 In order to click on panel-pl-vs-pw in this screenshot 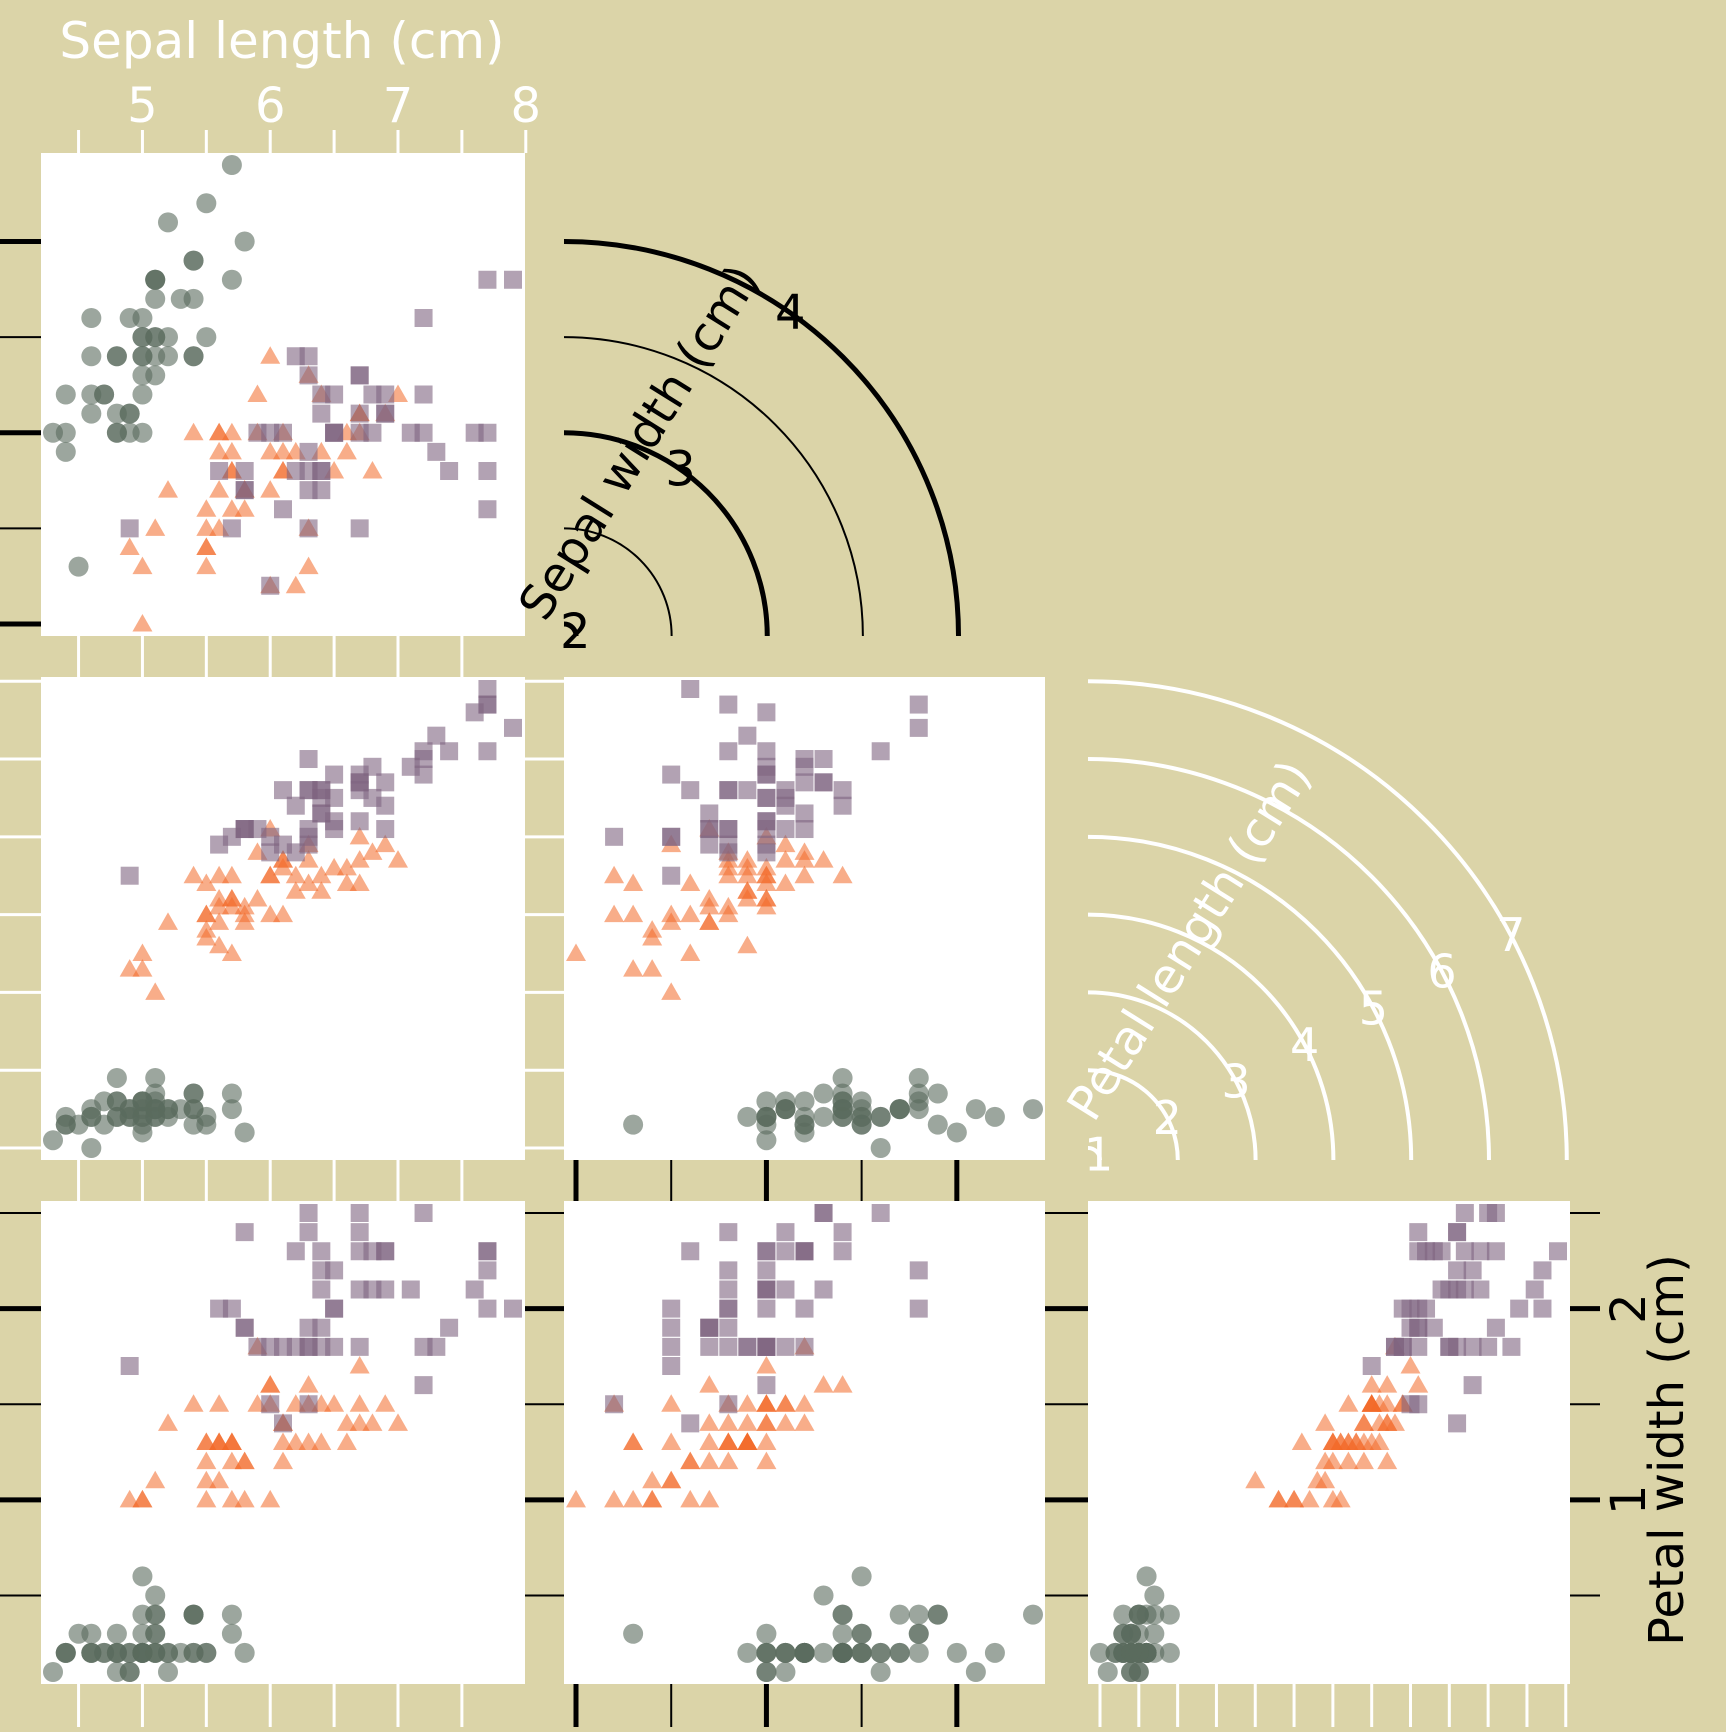, I will do `click(1329, 1442)`.